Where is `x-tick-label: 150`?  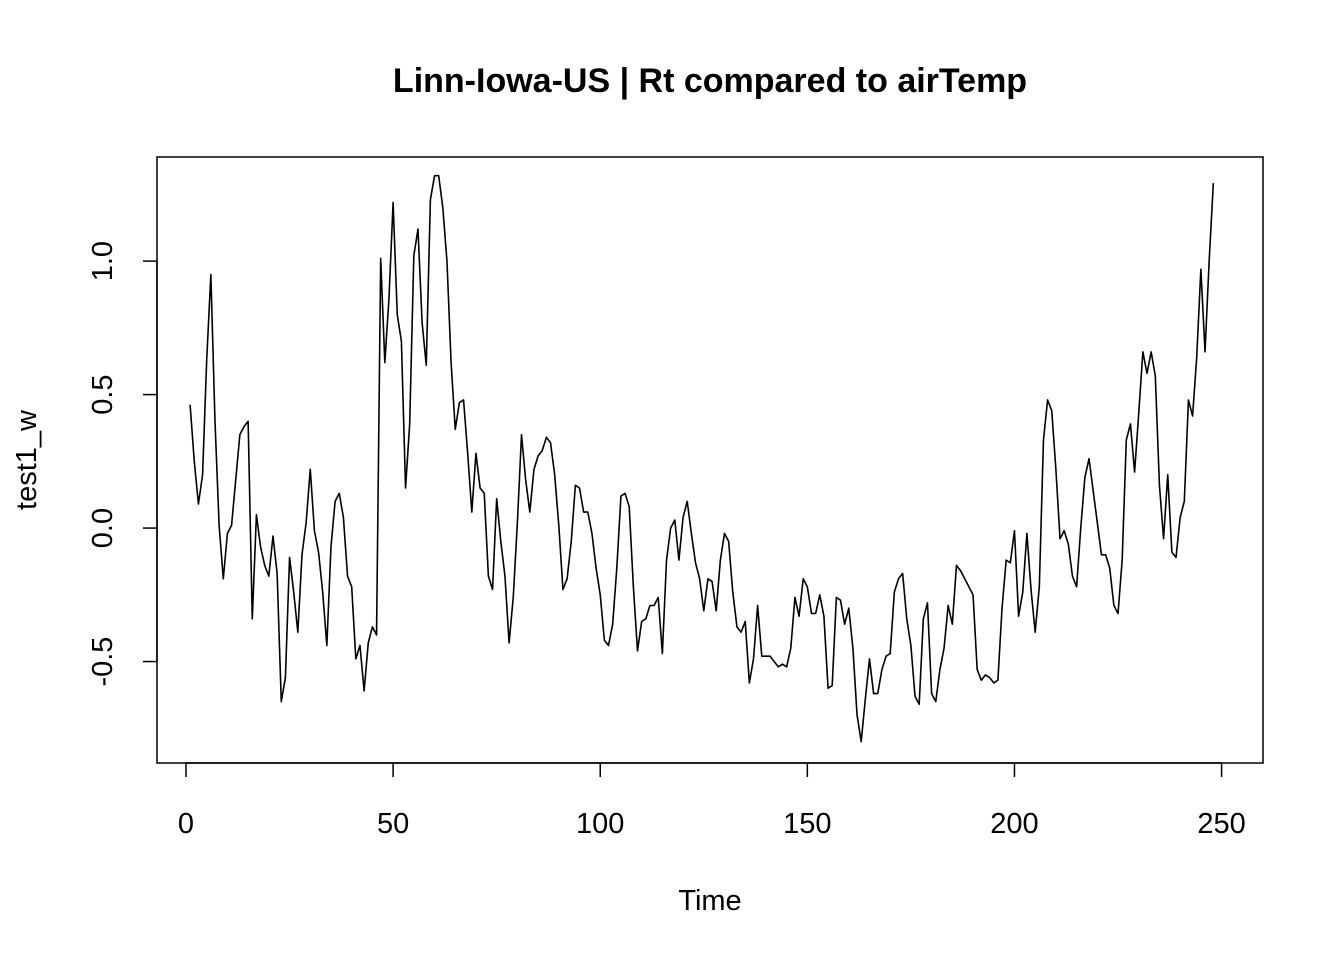
x-tick-label: 150 is located at coordinates (807, 824).